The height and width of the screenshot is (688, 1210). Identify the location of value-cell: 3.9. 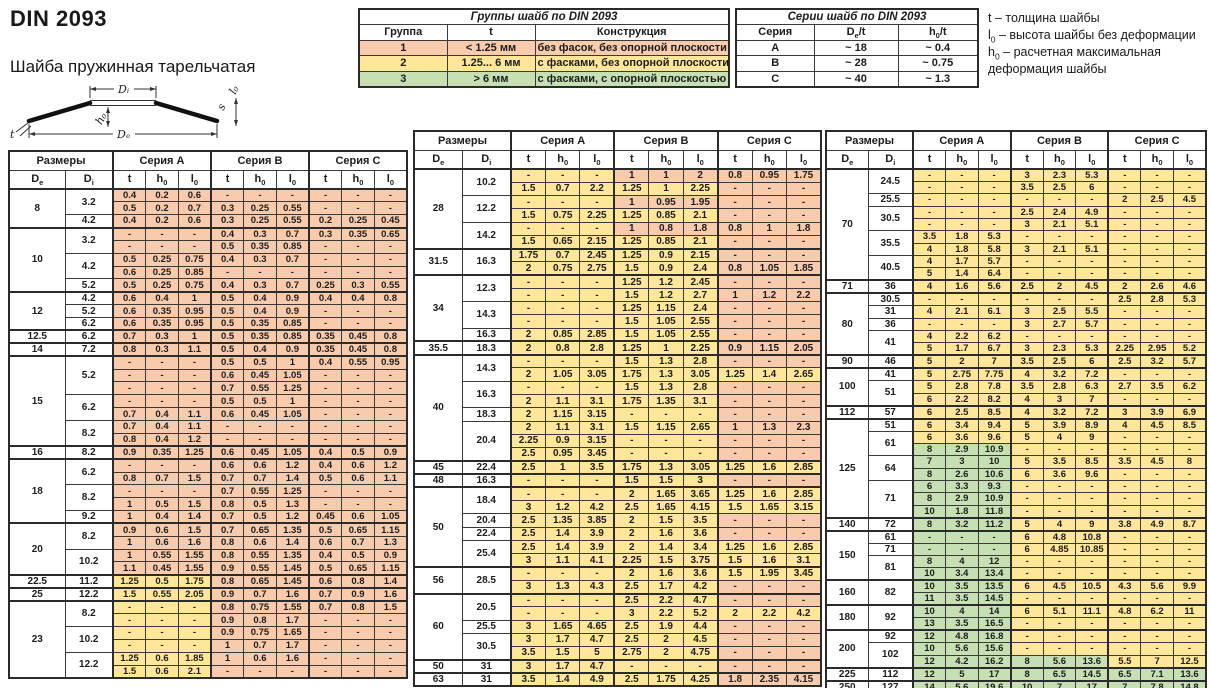
(597, 533).